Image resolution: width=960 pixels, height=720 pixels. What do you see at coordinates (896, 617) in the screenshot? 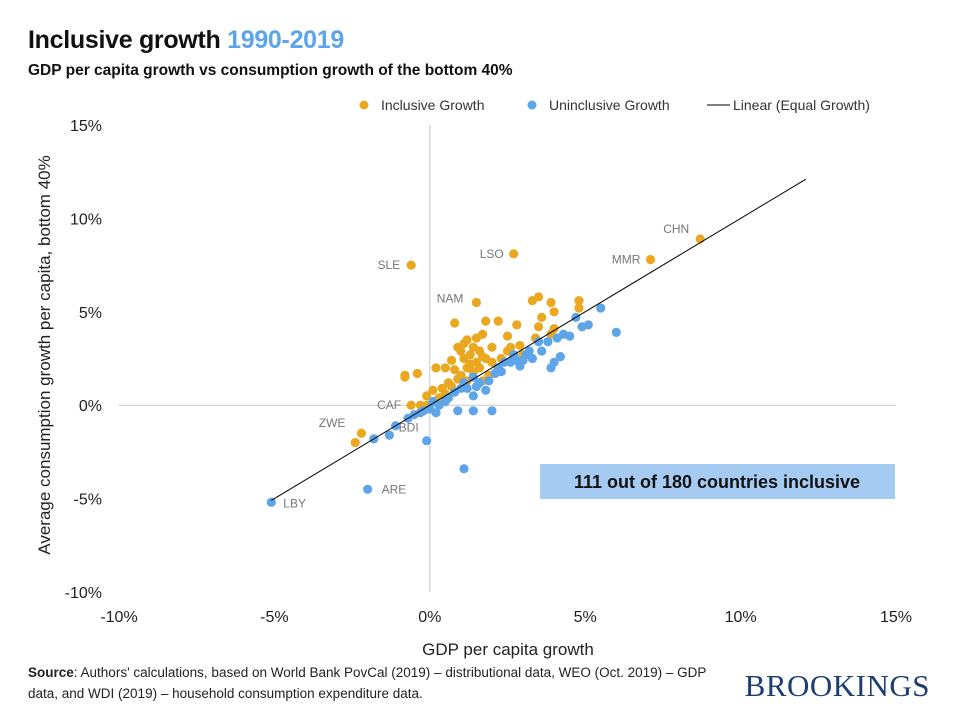
I see `x-tick-label: 15%` at bounding box center [896, 617].